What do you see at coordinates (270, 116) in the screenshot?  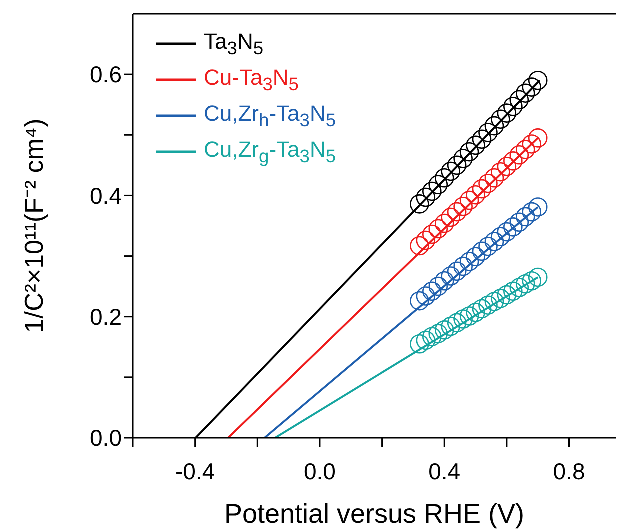 I see `legend-label: Cu,Zr$_{h}$-Ta$_{3}$N$_{5}$` at bounding box center [270, 116].